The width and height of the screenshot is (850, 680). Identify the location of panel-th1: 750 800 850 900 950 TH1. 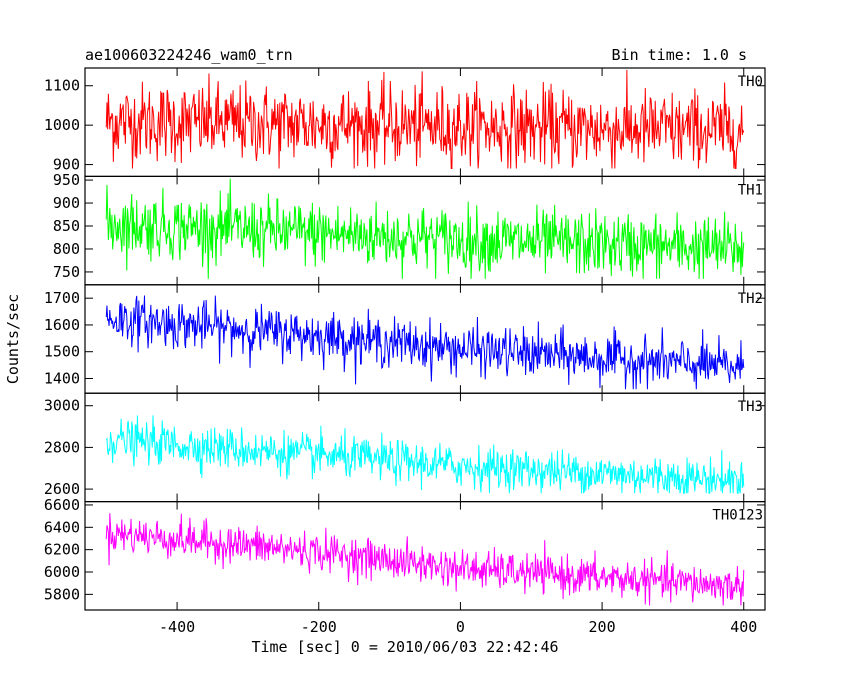
(409, 228).